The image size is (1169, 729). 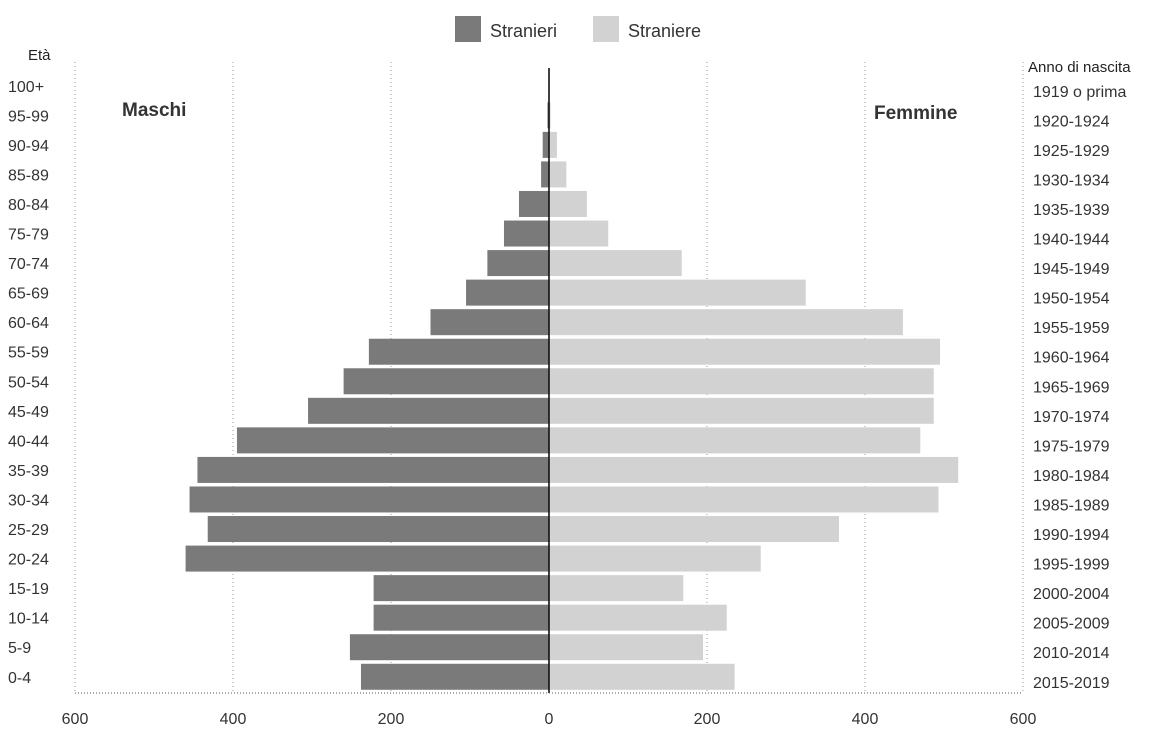 What do you see at coordinates (578, 29) in the screenshot?
I see `legend: Stranieri Straniere` at bounding box center [578, 29].